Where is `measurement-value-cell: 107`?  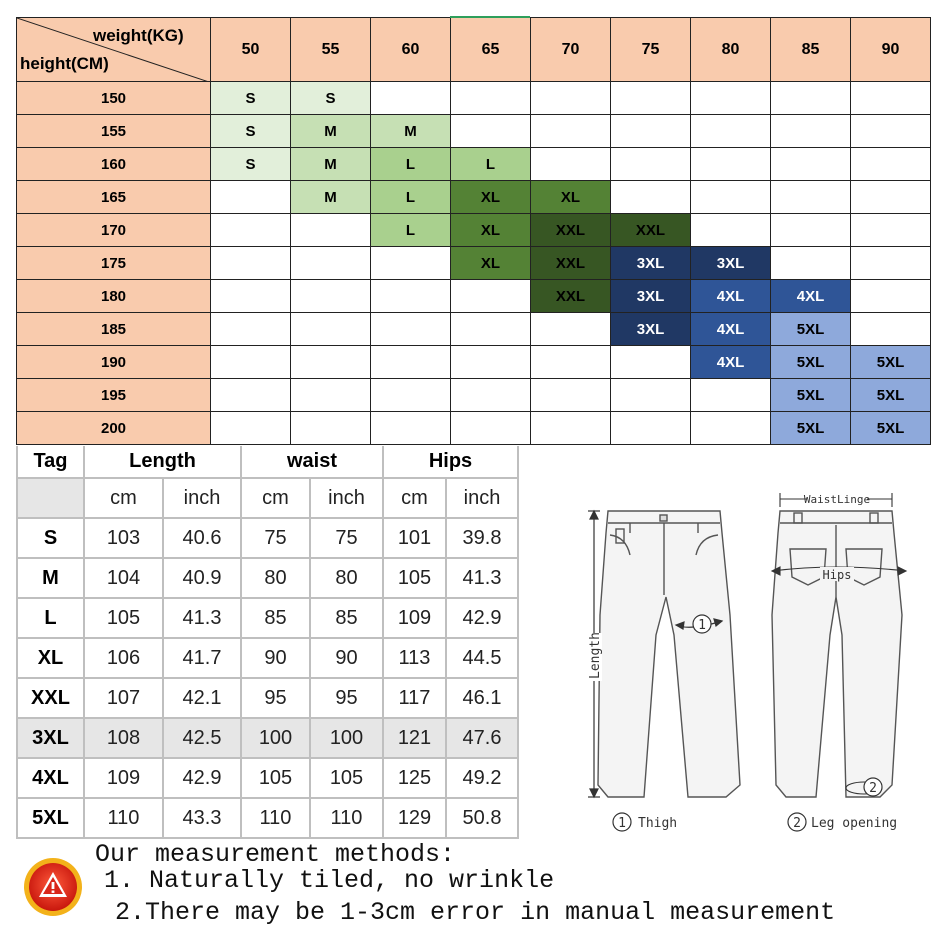 measurement-value-cell: 107 is located at coordinates (124, 699).